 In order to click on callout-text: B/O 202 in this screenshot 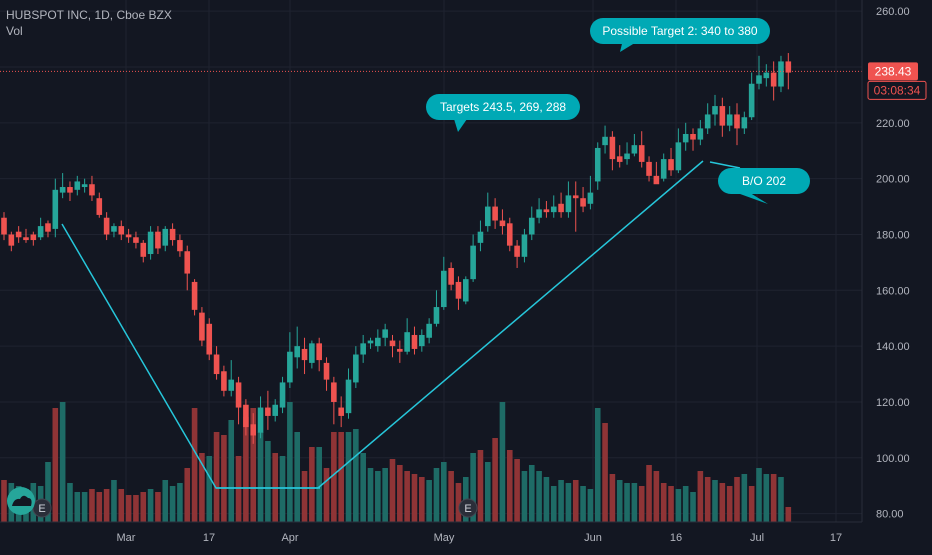, I will do `click(764, 181)`.